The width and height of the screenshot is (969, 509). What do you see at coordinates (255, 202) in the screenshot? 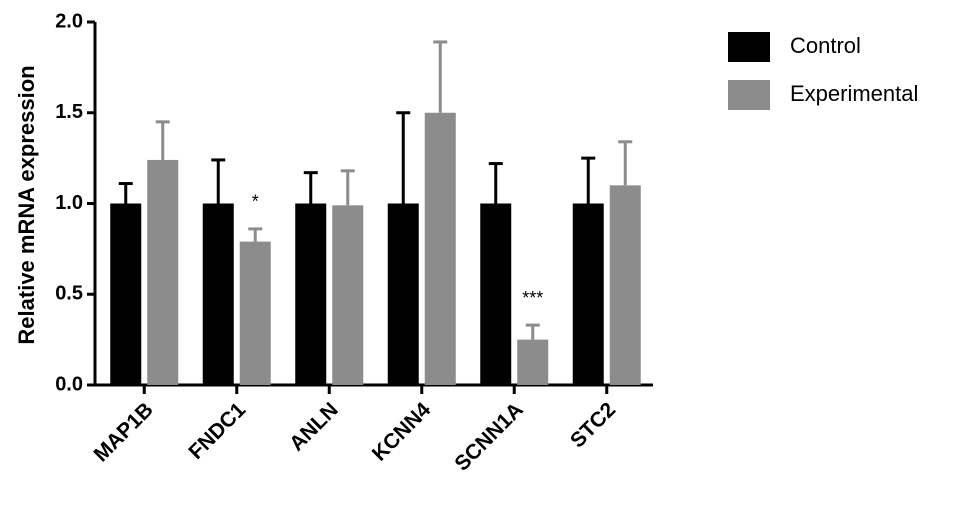
I see `significance-label: *` at bounding box center [255, 202].